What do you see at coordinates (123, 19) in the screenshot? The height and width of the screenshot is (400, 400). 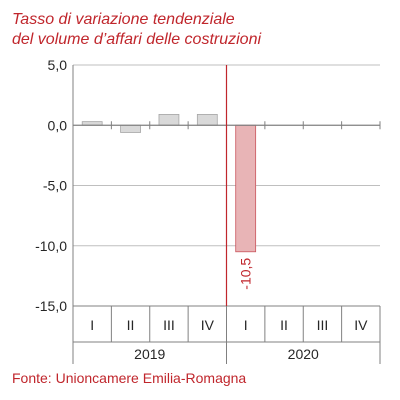 I see `chart-title-line-1: Tasso di variazione tendenziale` at bounding box center [123, 19].